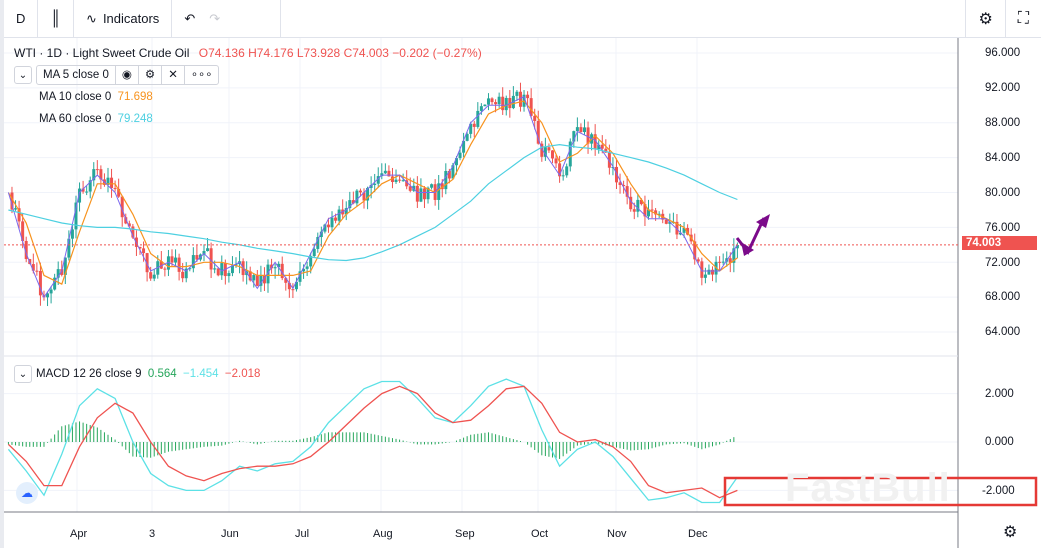 The height and width of the screenshot is (548, 1041). Describe the element at coordinates (522, 19) in the screenshot. I see `chart-toolbar: D ║ ∿ Indicators ↶ ↷ ⚙ ⛶` at that location.